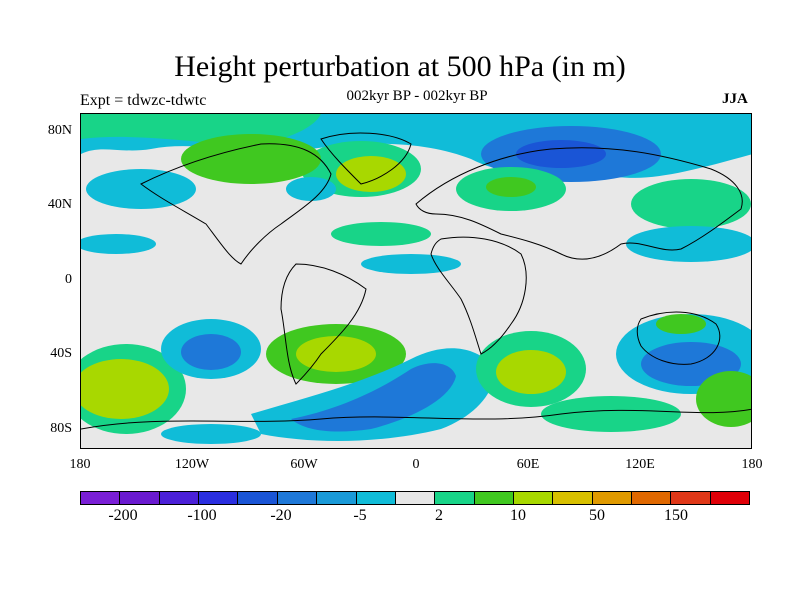 Image resolution: width=800 pixels, height=600 pixels. Describe the element at coordinates (381, 234) in the screenshot. I see `atlantic-positive` at that location.